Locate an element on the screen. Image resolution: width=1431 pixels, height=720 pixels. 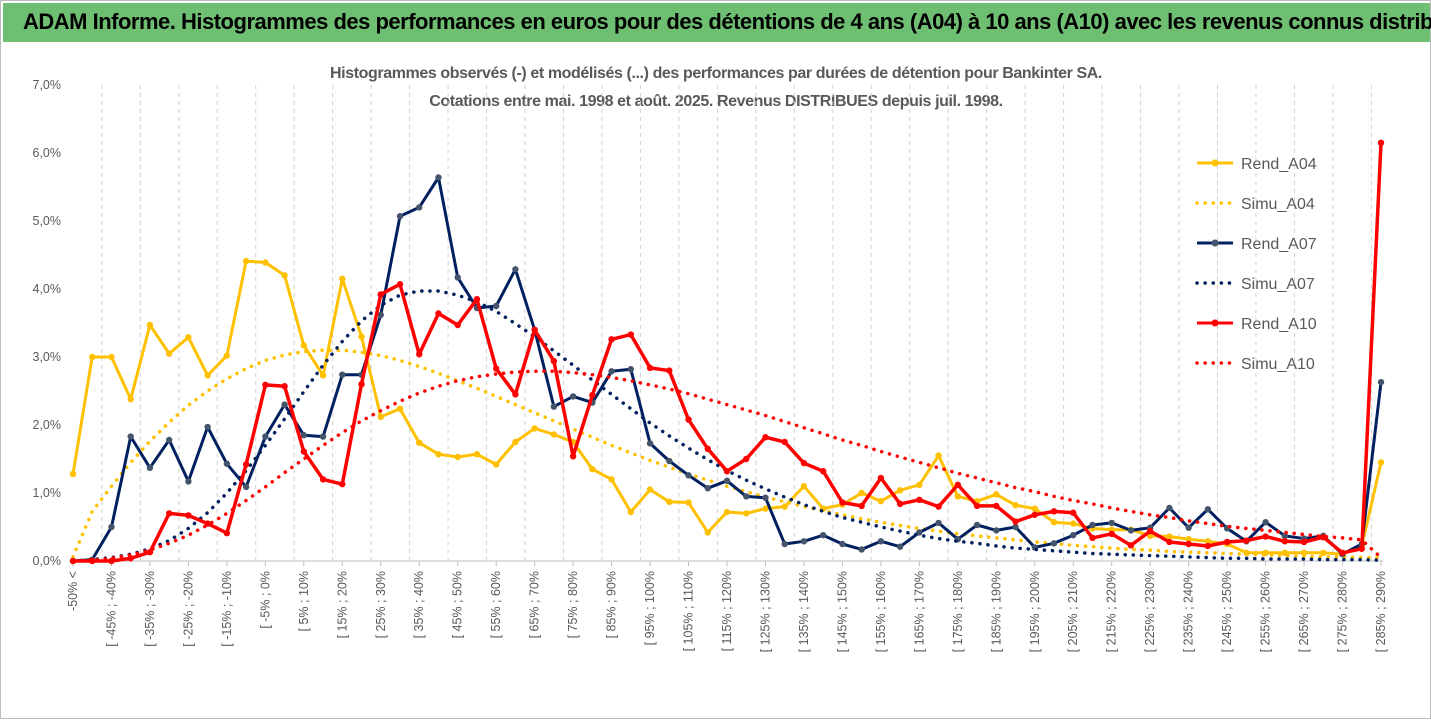
x-tick-label: [ -15% ; -10% is located at coordinates (227, 609).